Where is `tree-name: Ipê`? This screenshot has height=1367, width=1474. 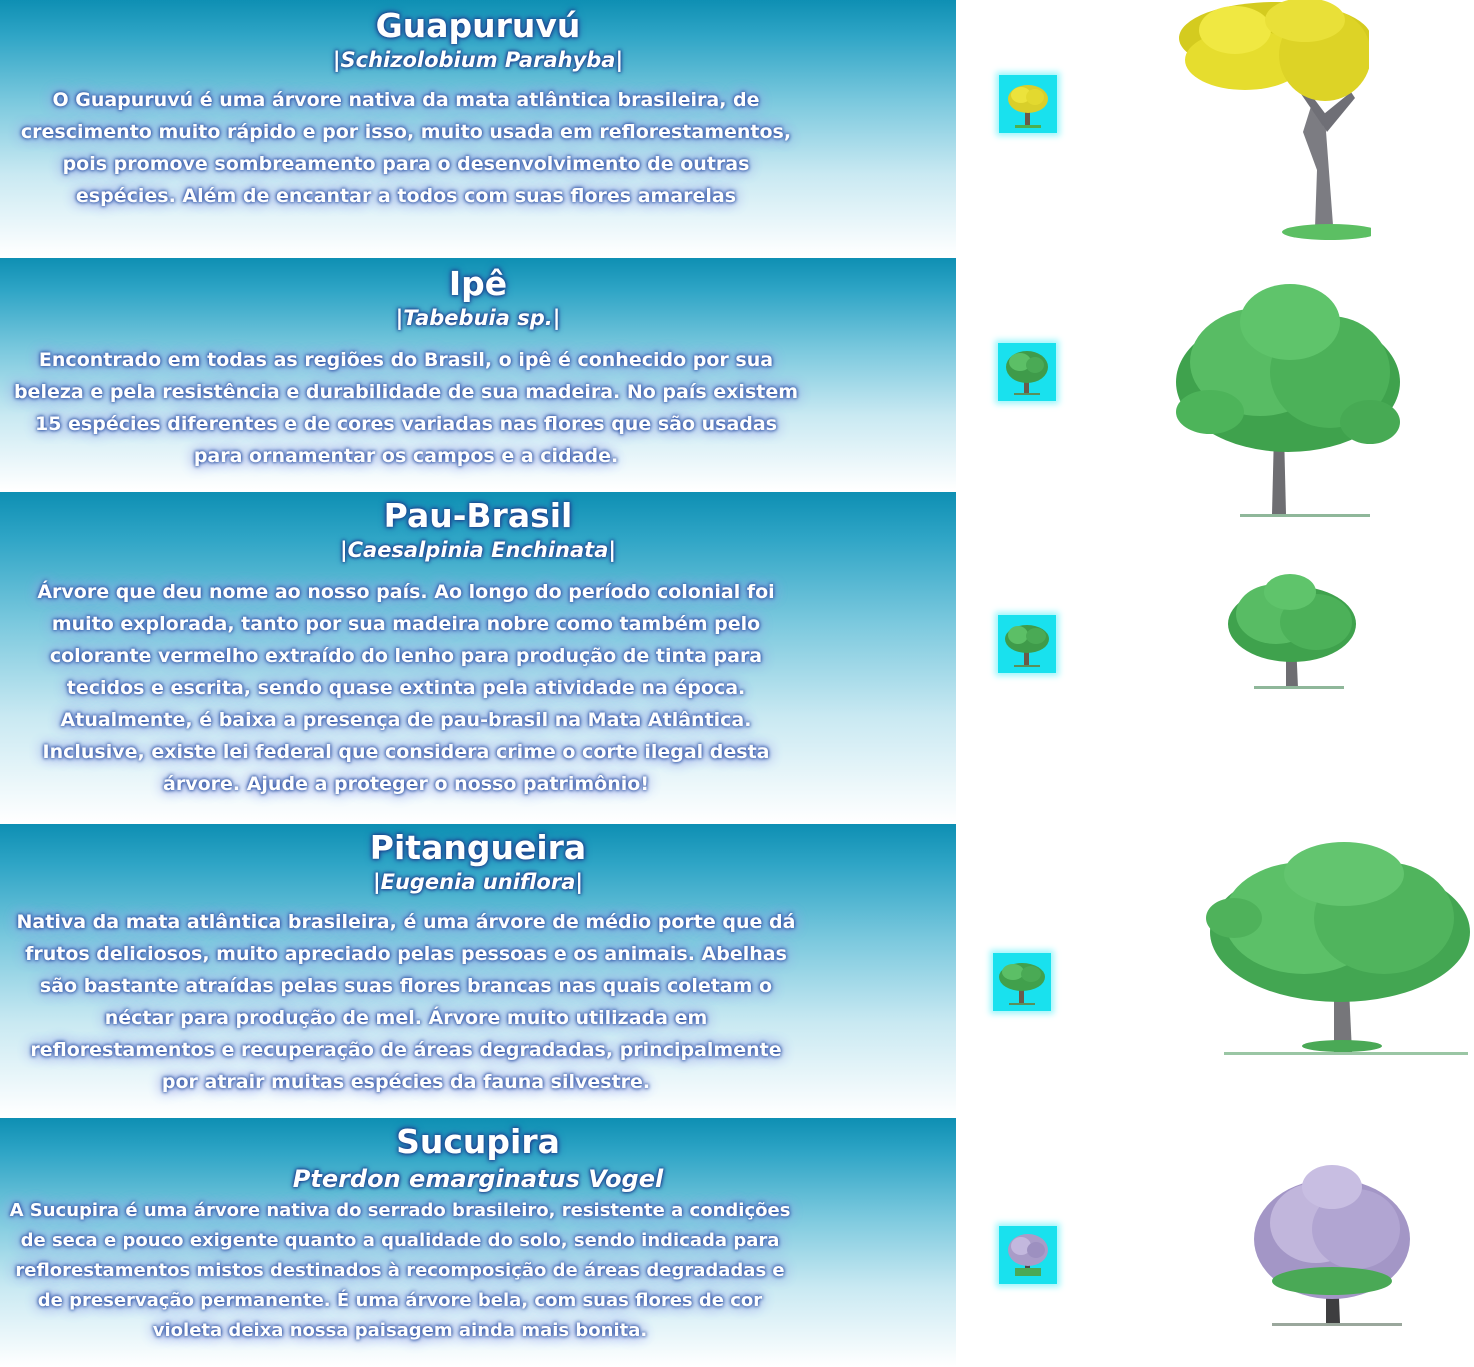
tree-name: Ipê is located at coordinates (478, 283).